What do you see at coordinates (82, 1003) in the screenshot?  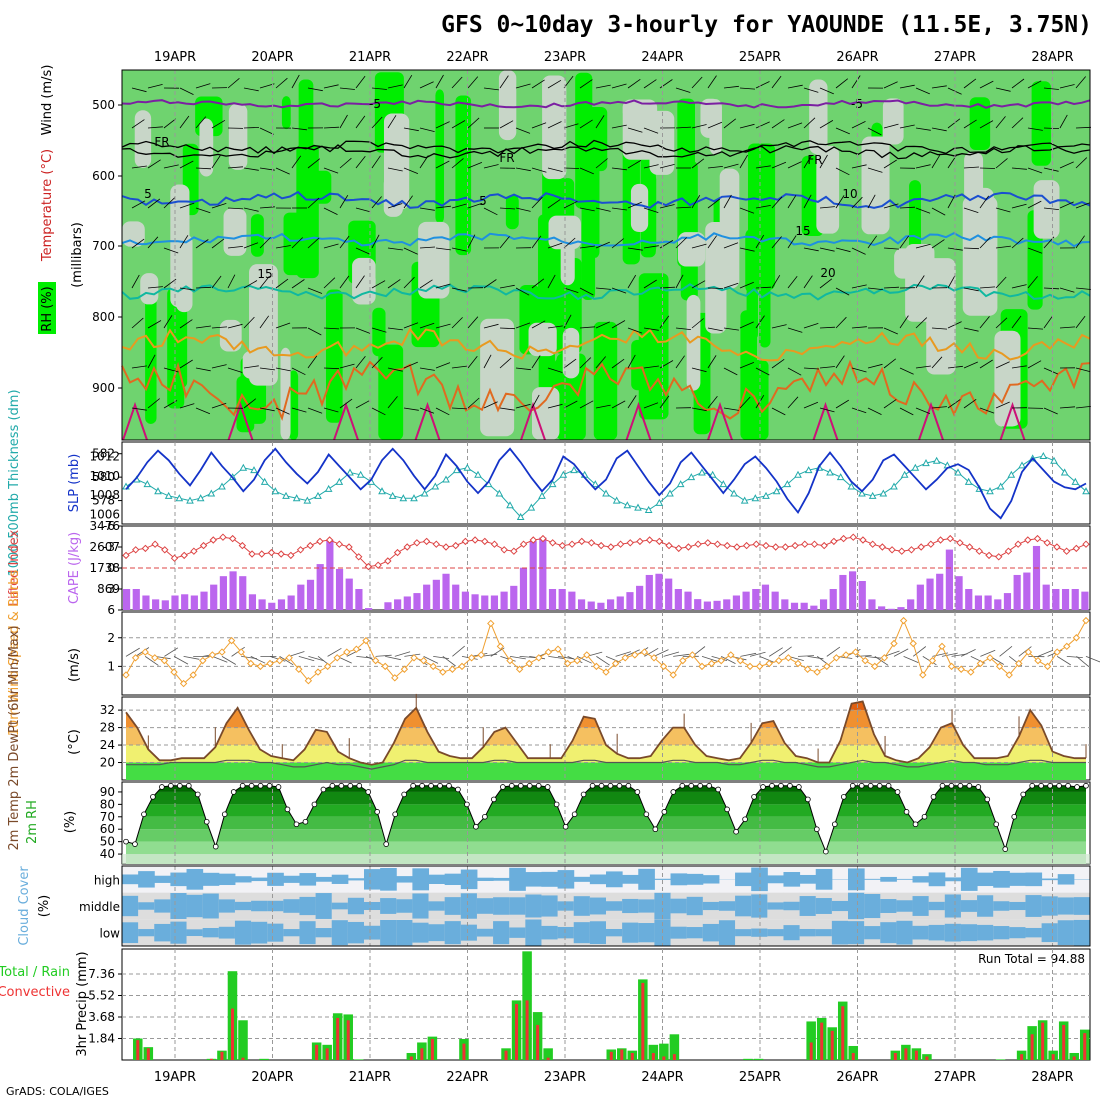 I see `precip-label: 3hr Precip (mm)` at bounding box center [82, 1003].